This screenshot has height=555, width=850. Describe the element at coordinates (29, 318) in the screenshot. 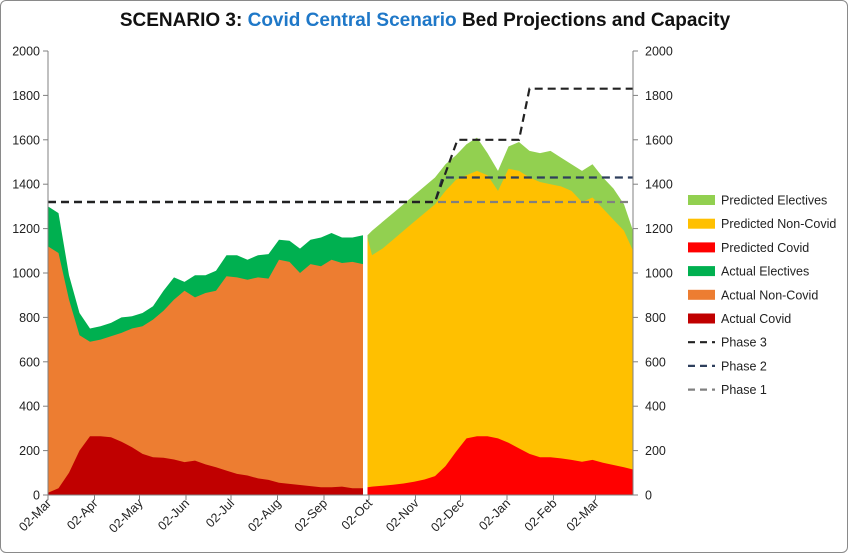

I see `y-tick-label: 800` at that location.